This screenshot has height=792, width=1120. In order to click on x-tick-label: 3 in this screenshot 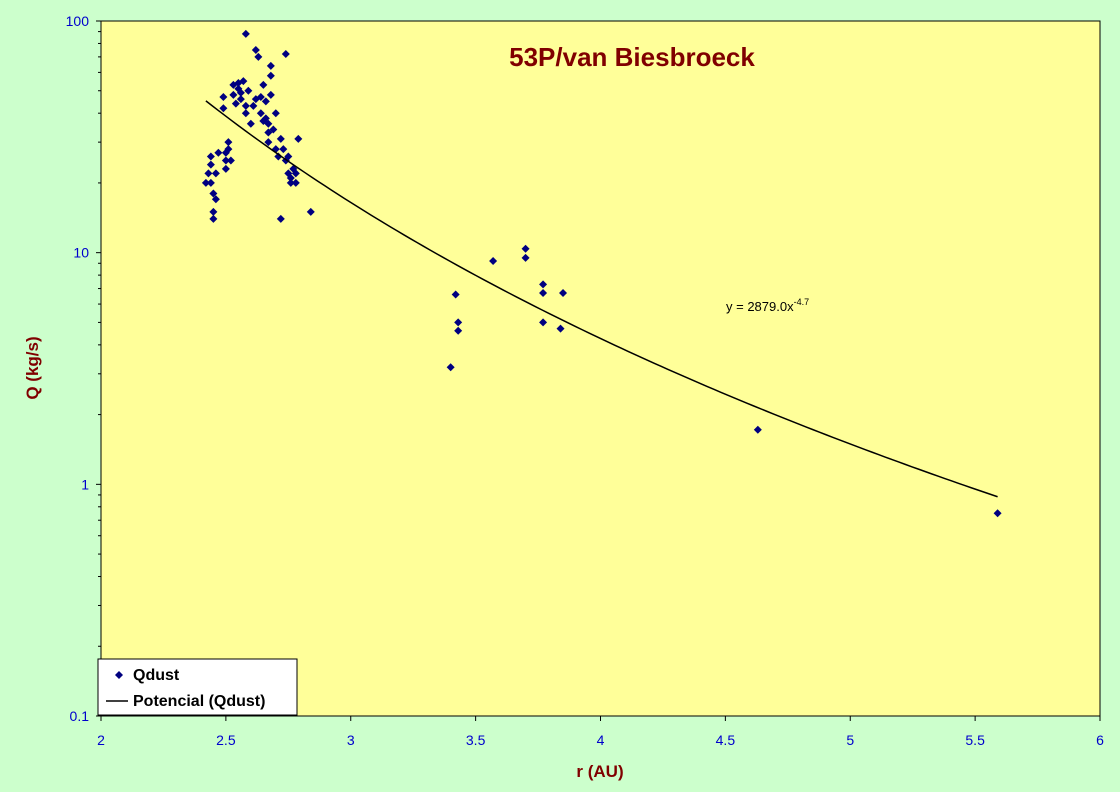, I will do `click(351, 740)`.